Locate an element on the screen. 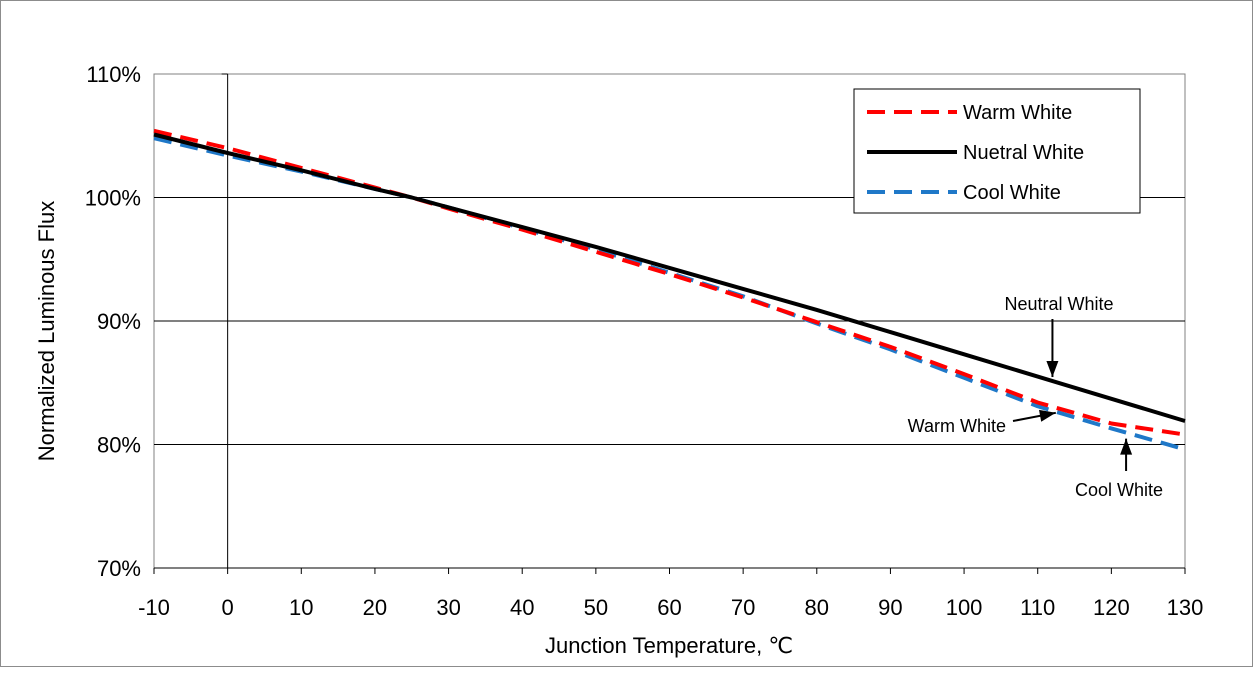  x-tick-label: 0 is located at coordinates (228, 607).